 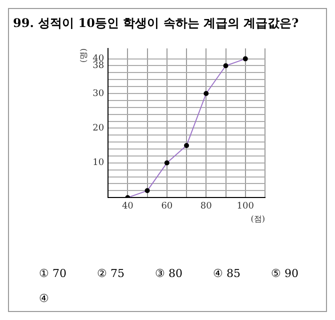 What do you see at coordinates (167, 206) in the screenshot?
I see `x-tick-label: 60` at bounding box center [167, 206].